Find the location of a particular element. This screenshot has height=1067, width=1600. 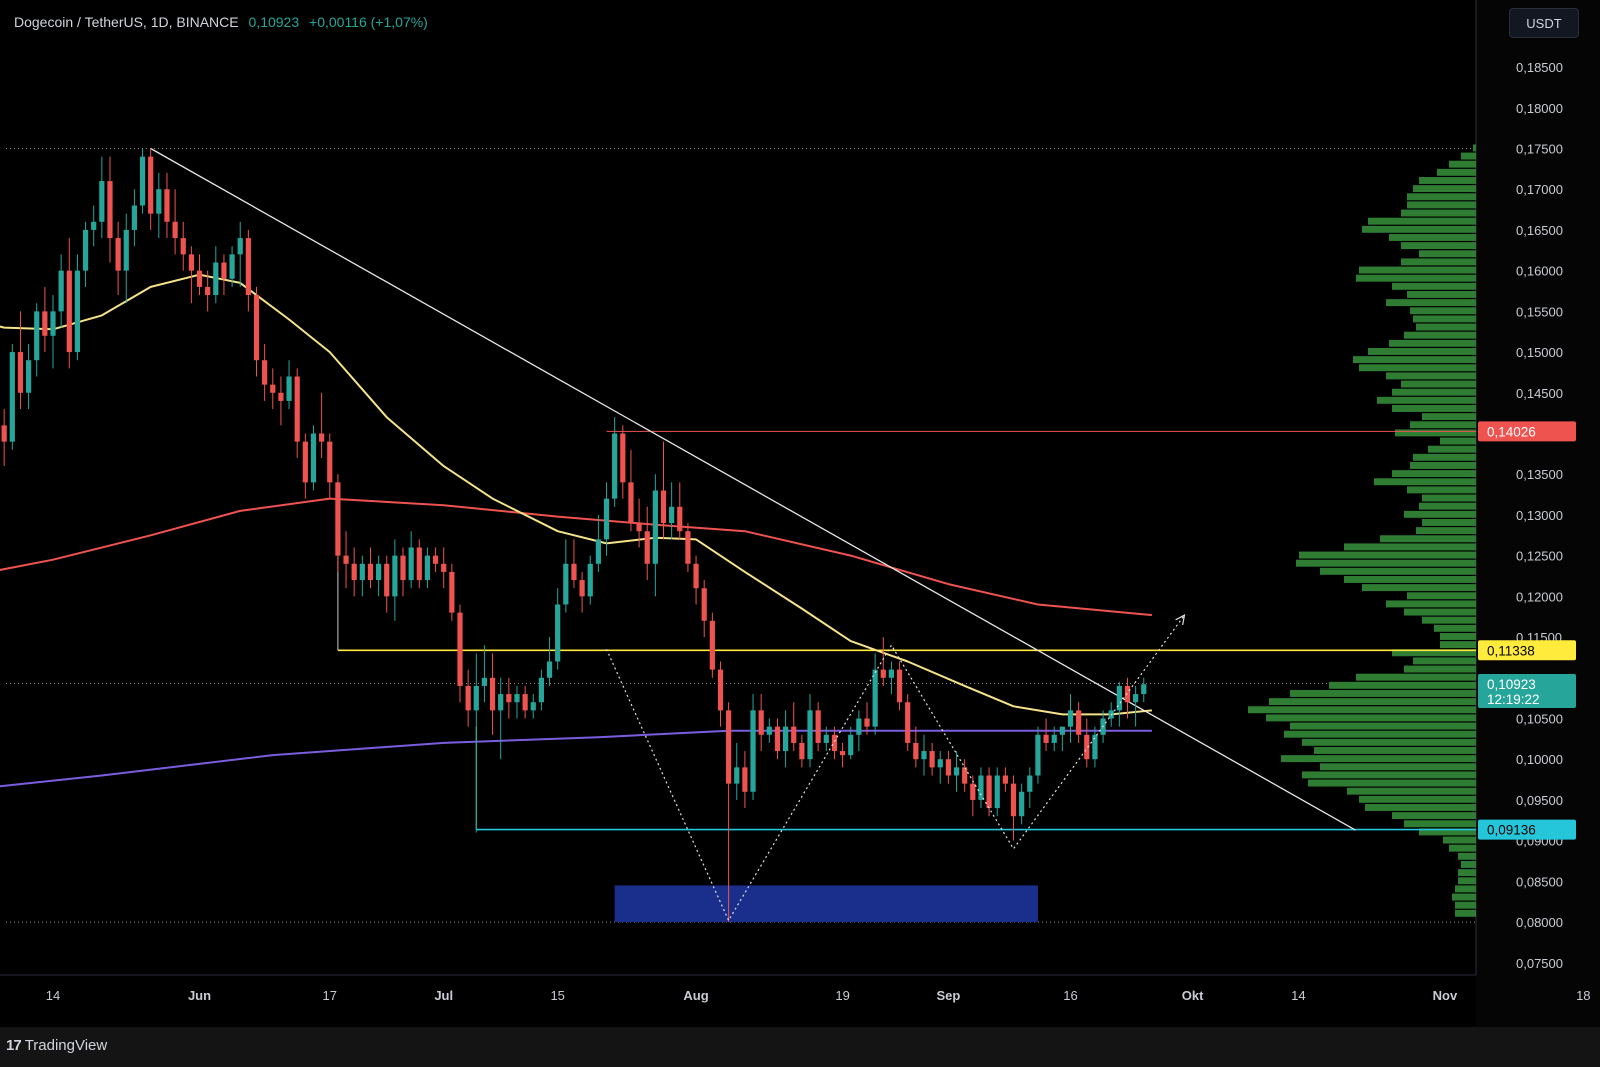

footer-bar: 17 TradingView is located at coordinates (800, 1047).